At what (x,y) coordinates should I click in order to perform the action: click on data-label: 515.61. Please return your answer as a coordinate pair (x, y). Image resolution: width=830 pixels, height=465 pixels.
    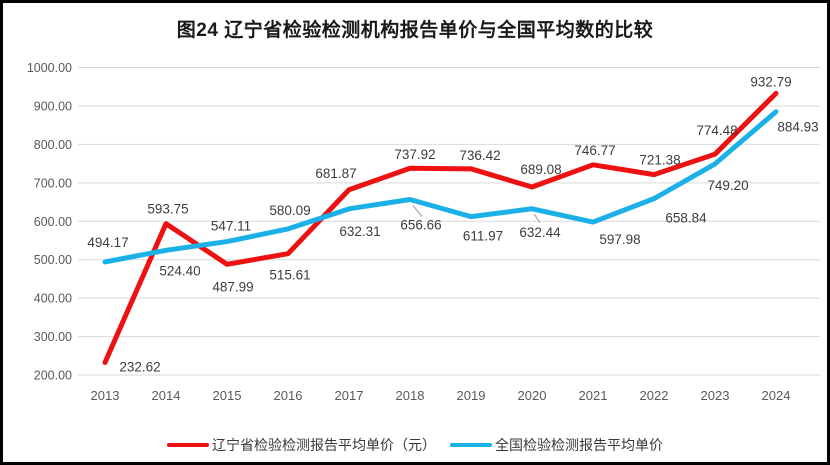
    Looking at the image, I should click on (289, 275).